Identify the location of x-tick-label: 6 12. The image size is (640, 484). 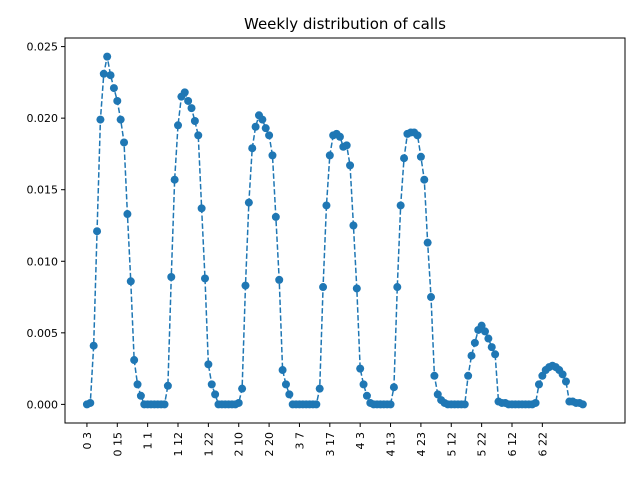
(512, 444).